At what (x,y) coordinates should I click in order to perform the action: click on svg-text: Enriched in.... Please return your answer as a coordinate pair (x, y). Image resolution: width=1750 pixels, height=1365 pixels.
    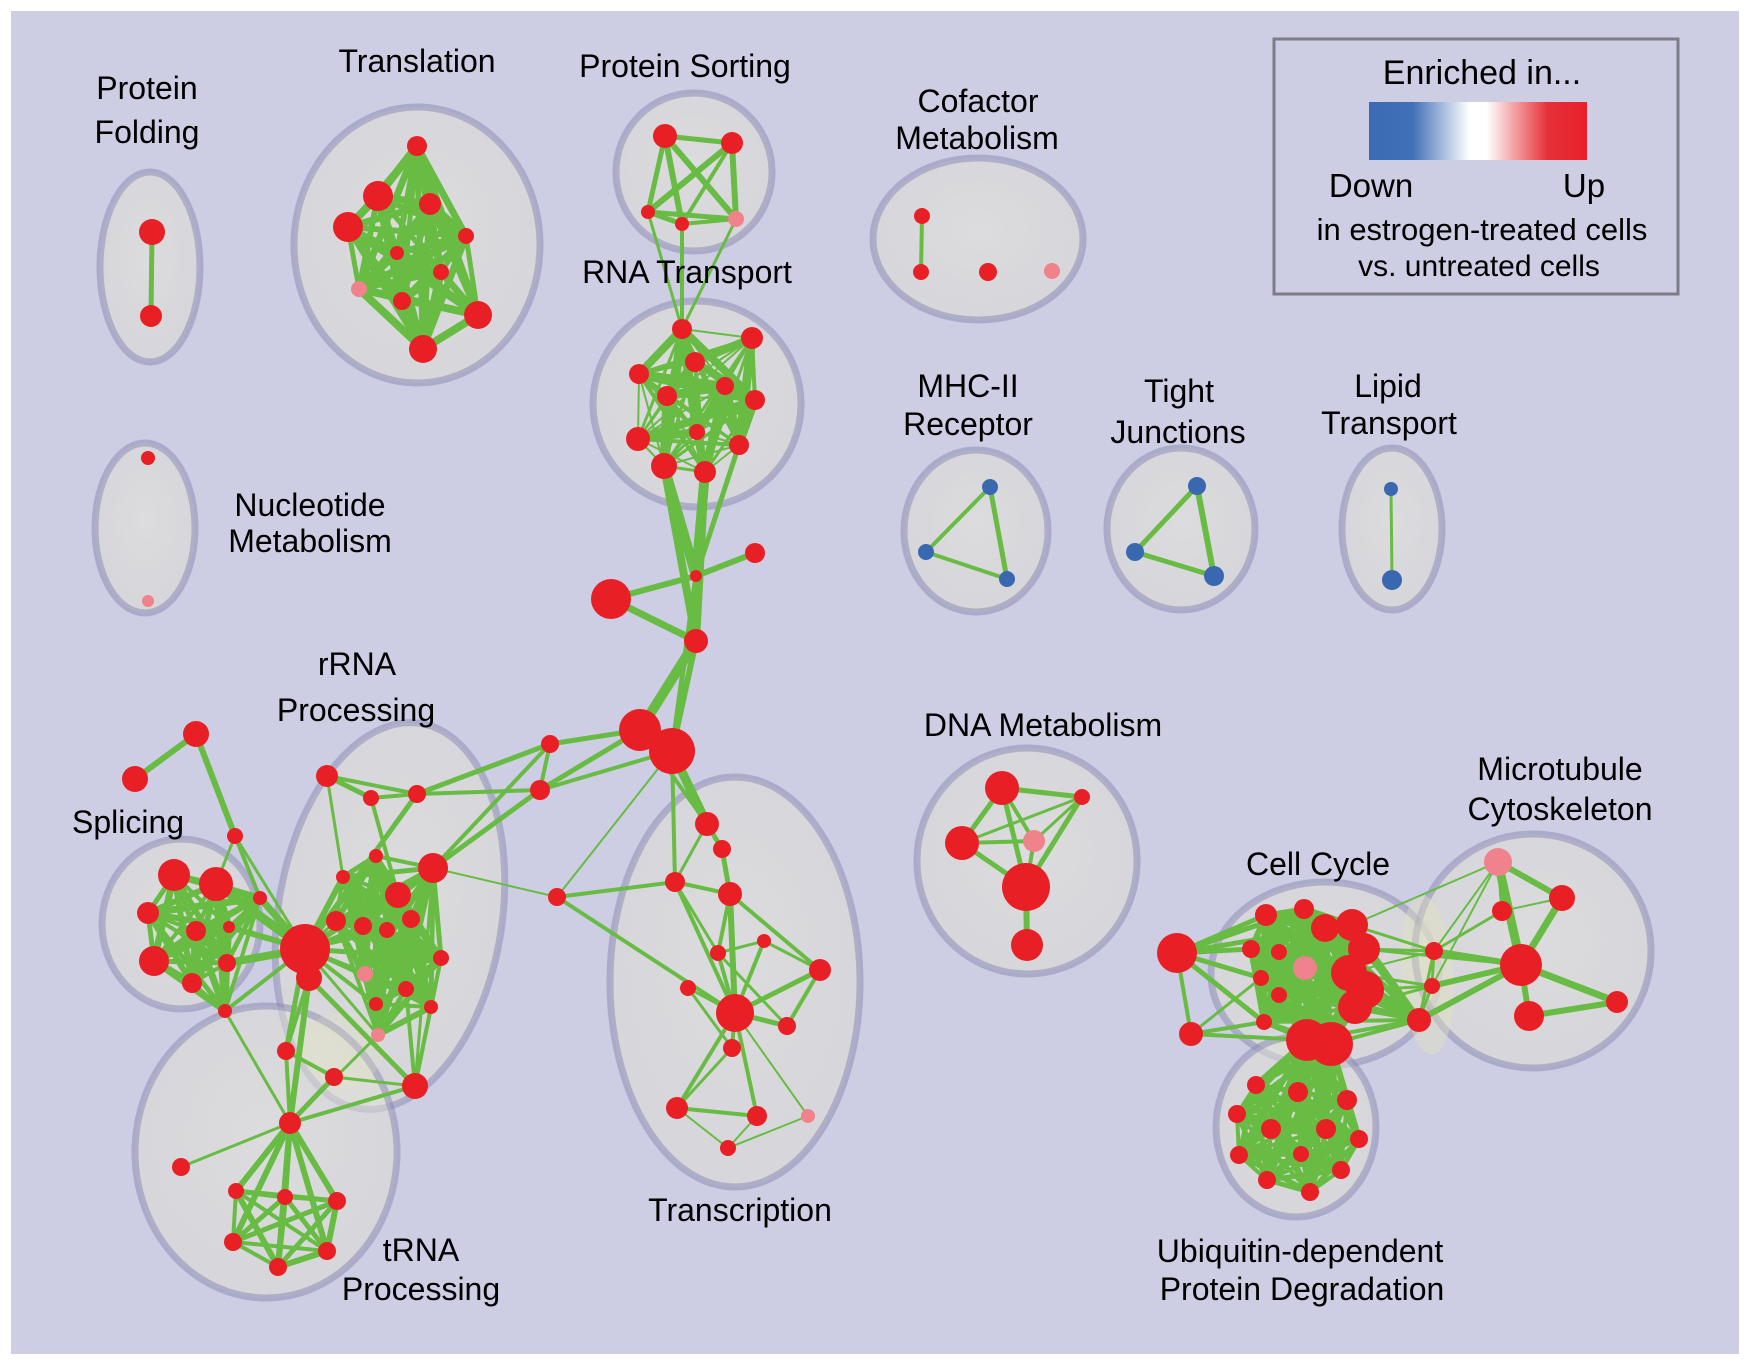
    Looking at the image, I should click on (1482, 73).